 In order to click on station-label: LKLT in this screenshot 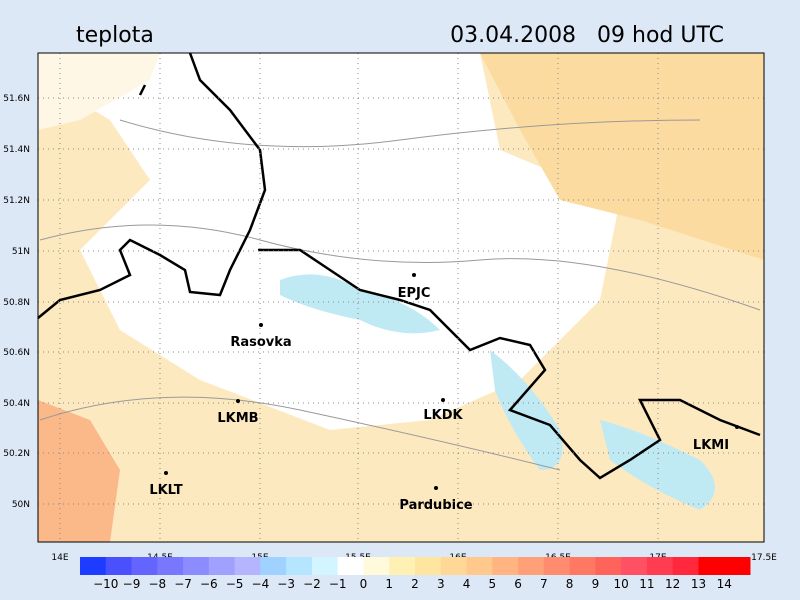, I will do `click(165, 490)`.